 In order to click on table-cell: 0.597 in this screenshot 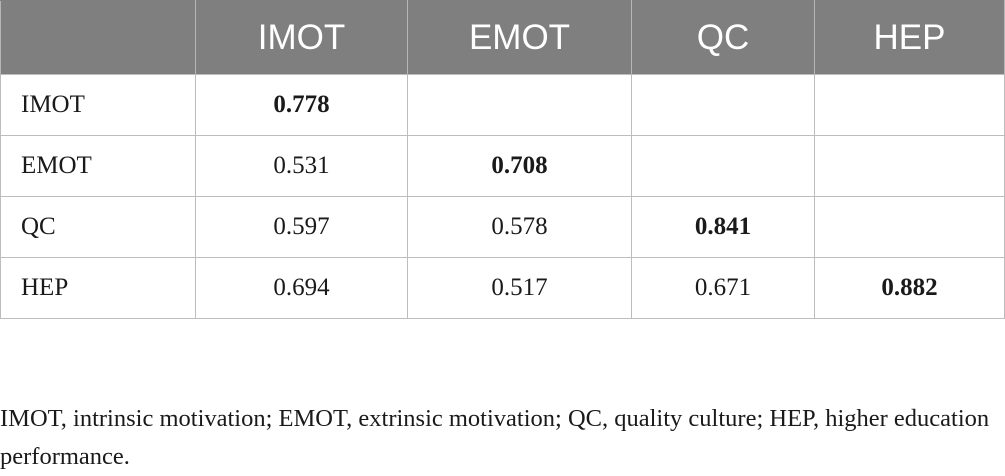, I will do `click(301, 227)`.